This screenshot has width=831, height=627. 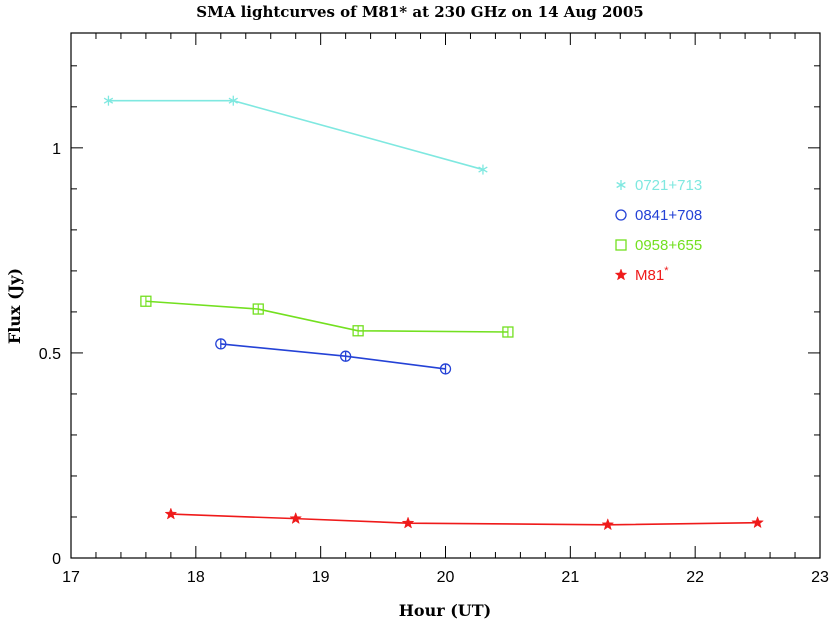 What do you see at coordinates (446, 577) in the screenshot?
I see `x-tick-label: 20` at bounding box center [446, 577].